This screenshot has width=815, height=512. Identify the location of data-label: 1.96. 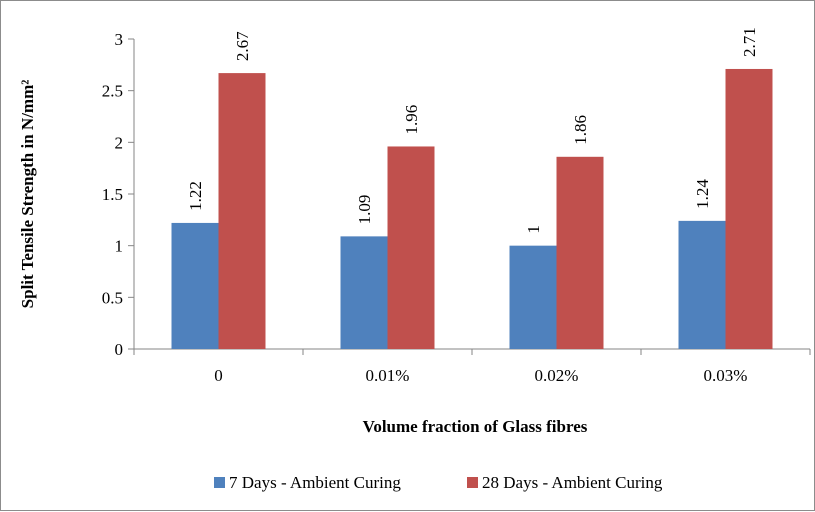
(411, 120).